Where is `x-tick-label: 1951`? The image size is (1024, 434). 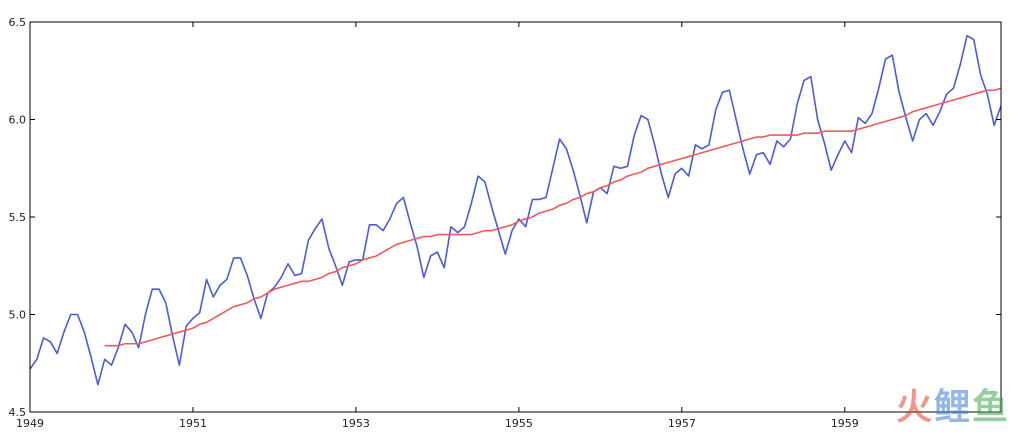 x-tick-label: 1951 is located at coordinates (193, 423).